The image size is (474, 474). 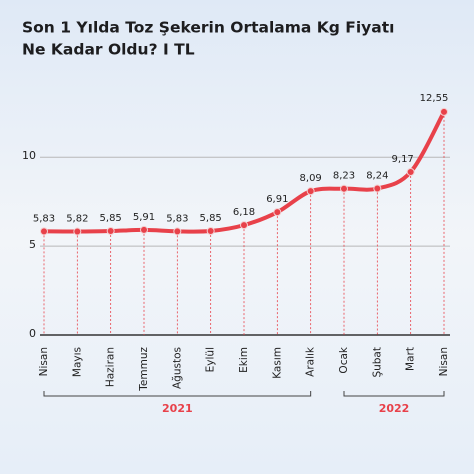 I want to click on value-label: 5,91, so click(x=144, y=217).